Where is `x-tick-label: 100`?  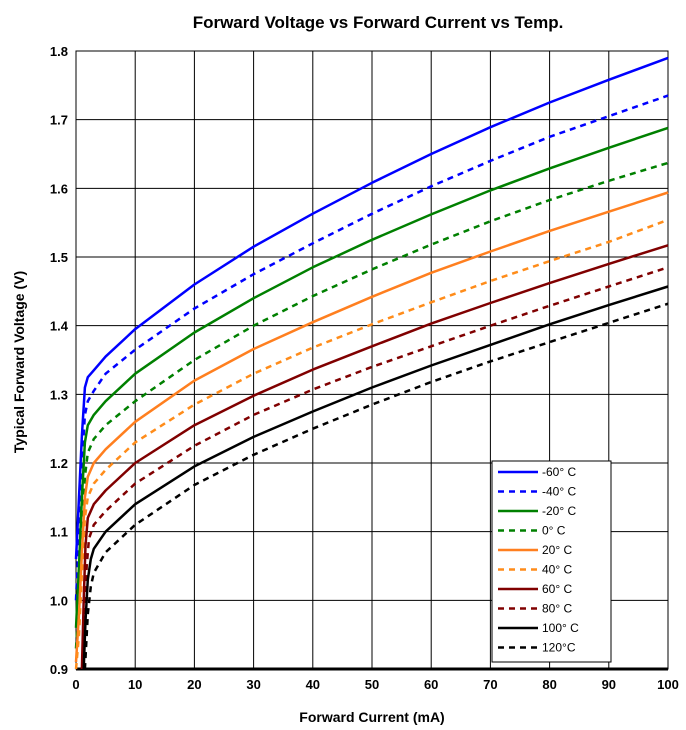
x-tick-label: 100 is located at coordinates (668, 684).